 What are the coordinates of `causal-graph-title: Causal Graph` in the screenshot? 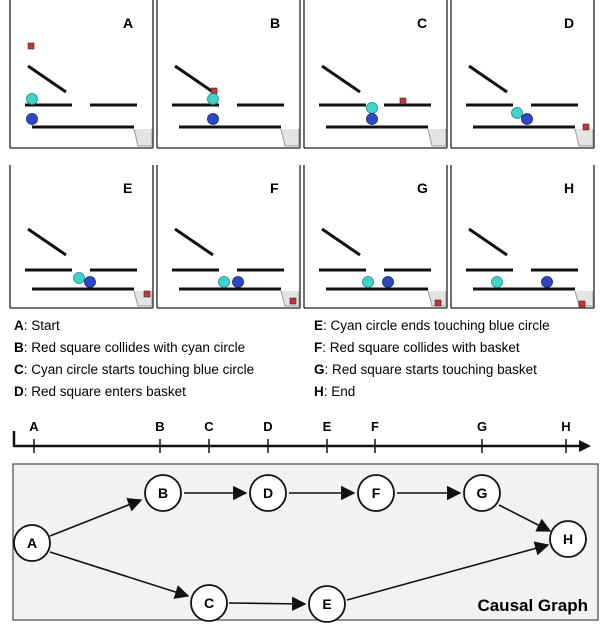 It's located at (532, 605).